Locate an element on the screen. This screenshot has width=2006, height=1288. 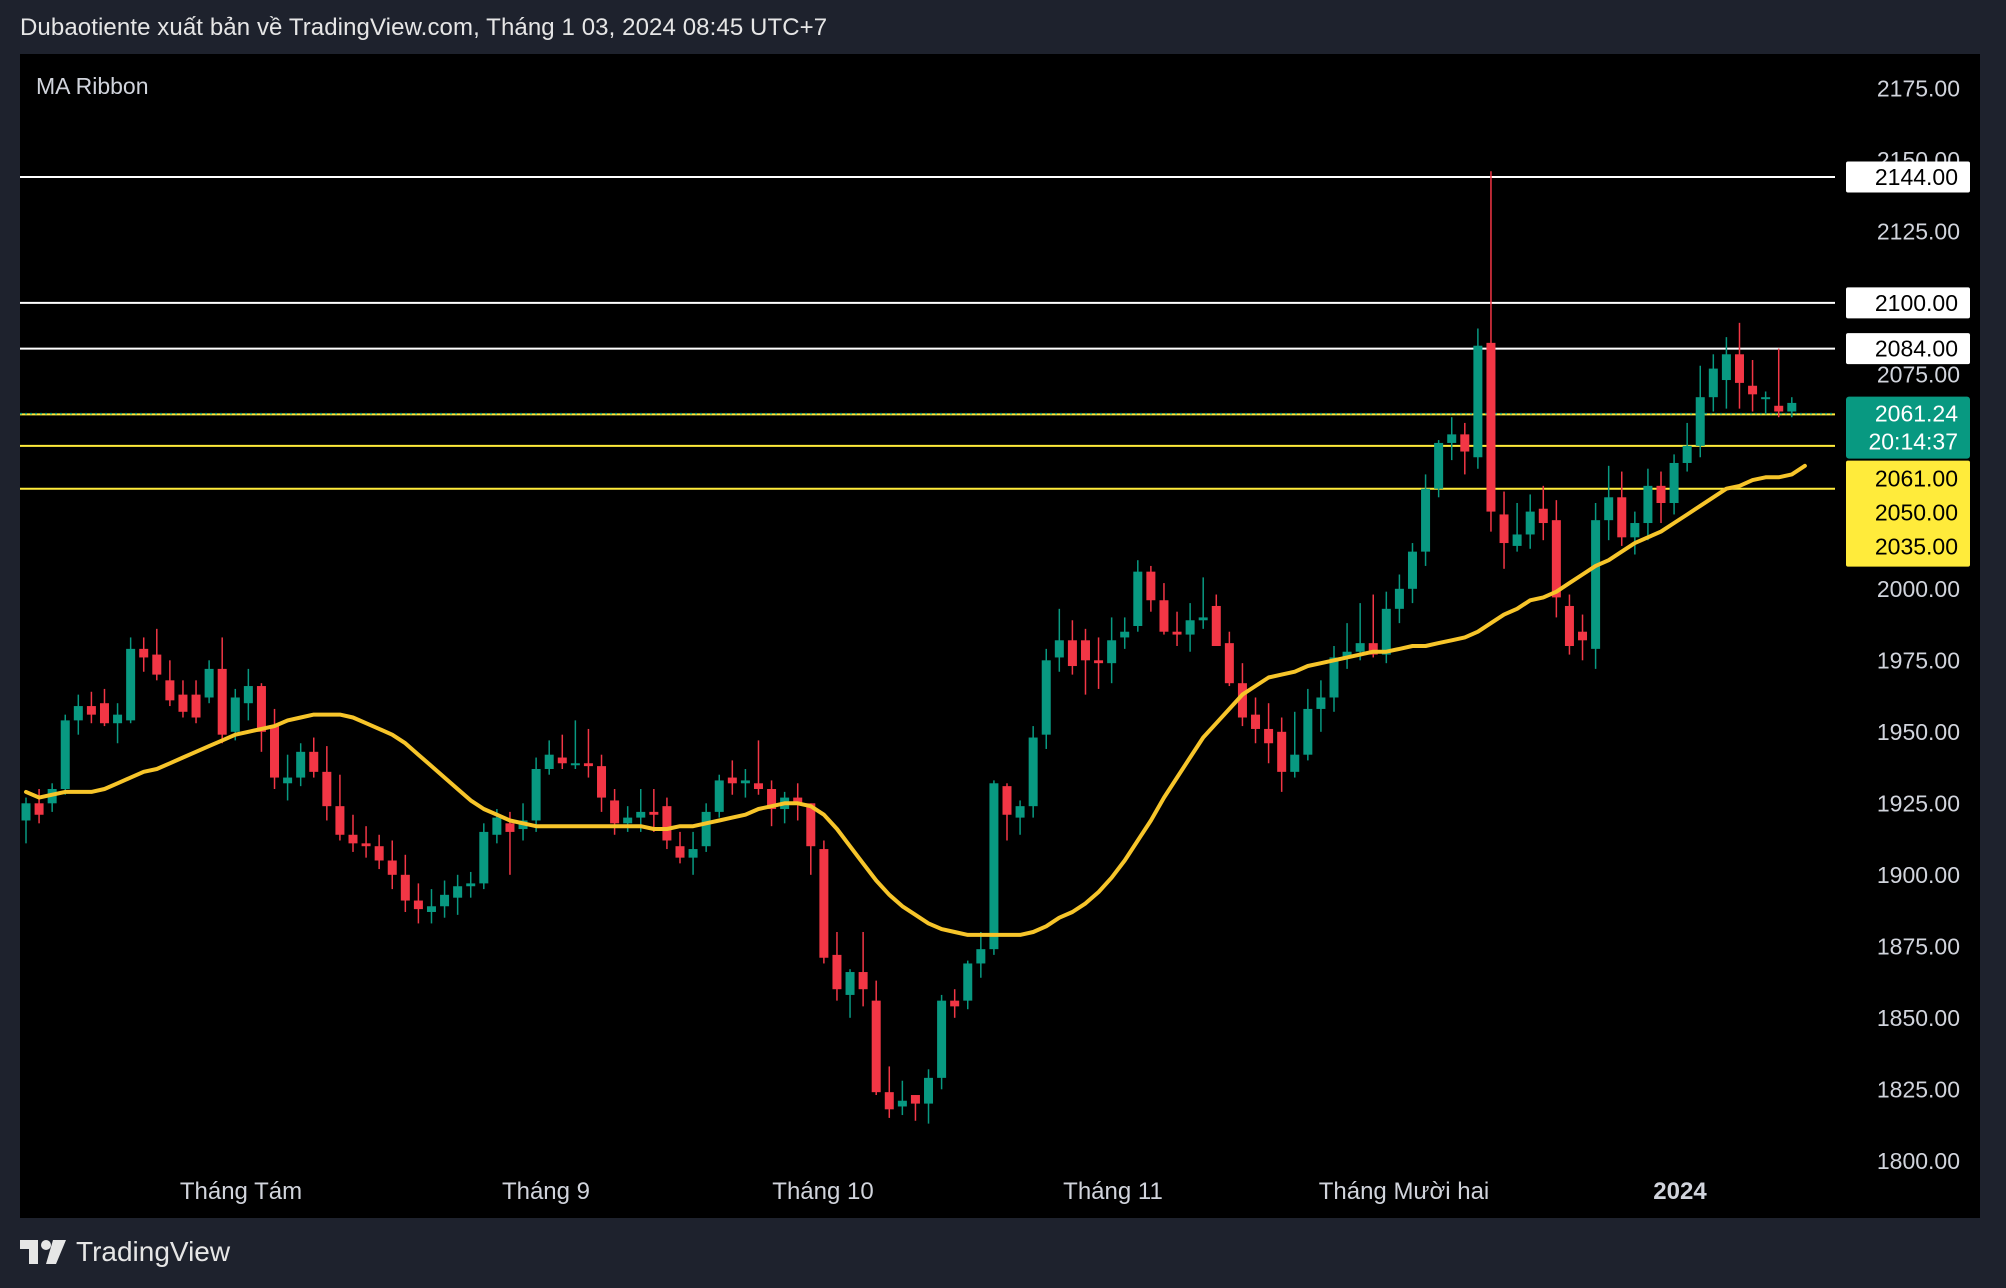
last-price-label: 2061.24 is located at coordinates (1916, 414).